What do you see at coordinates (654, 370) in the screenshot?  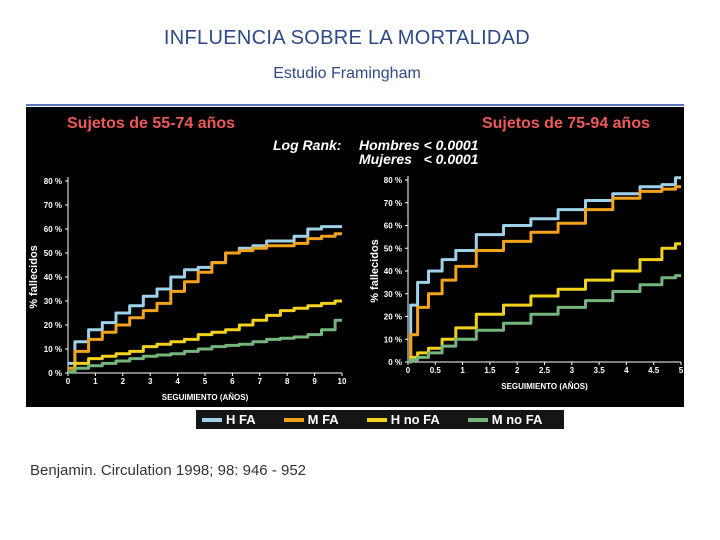 I see `right-xtick-label: 4.5` at bounding box center [654, 370].